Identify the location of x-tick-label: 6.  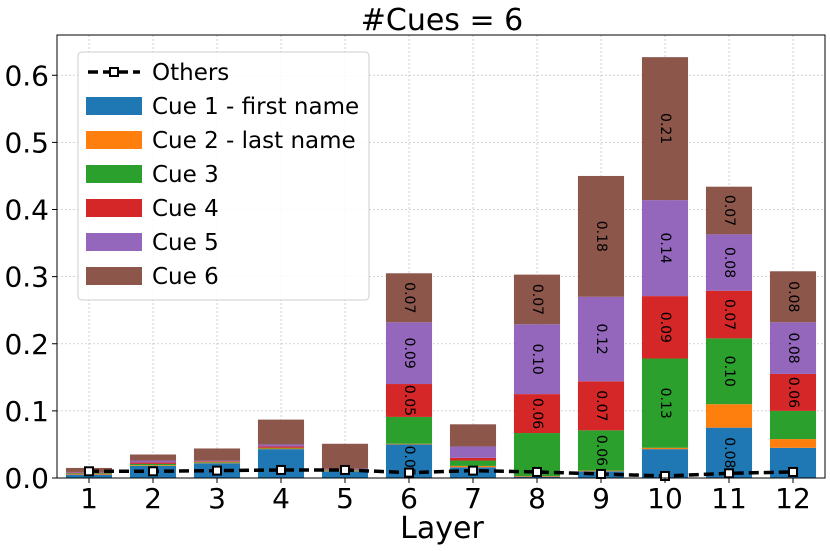
(409, 498).